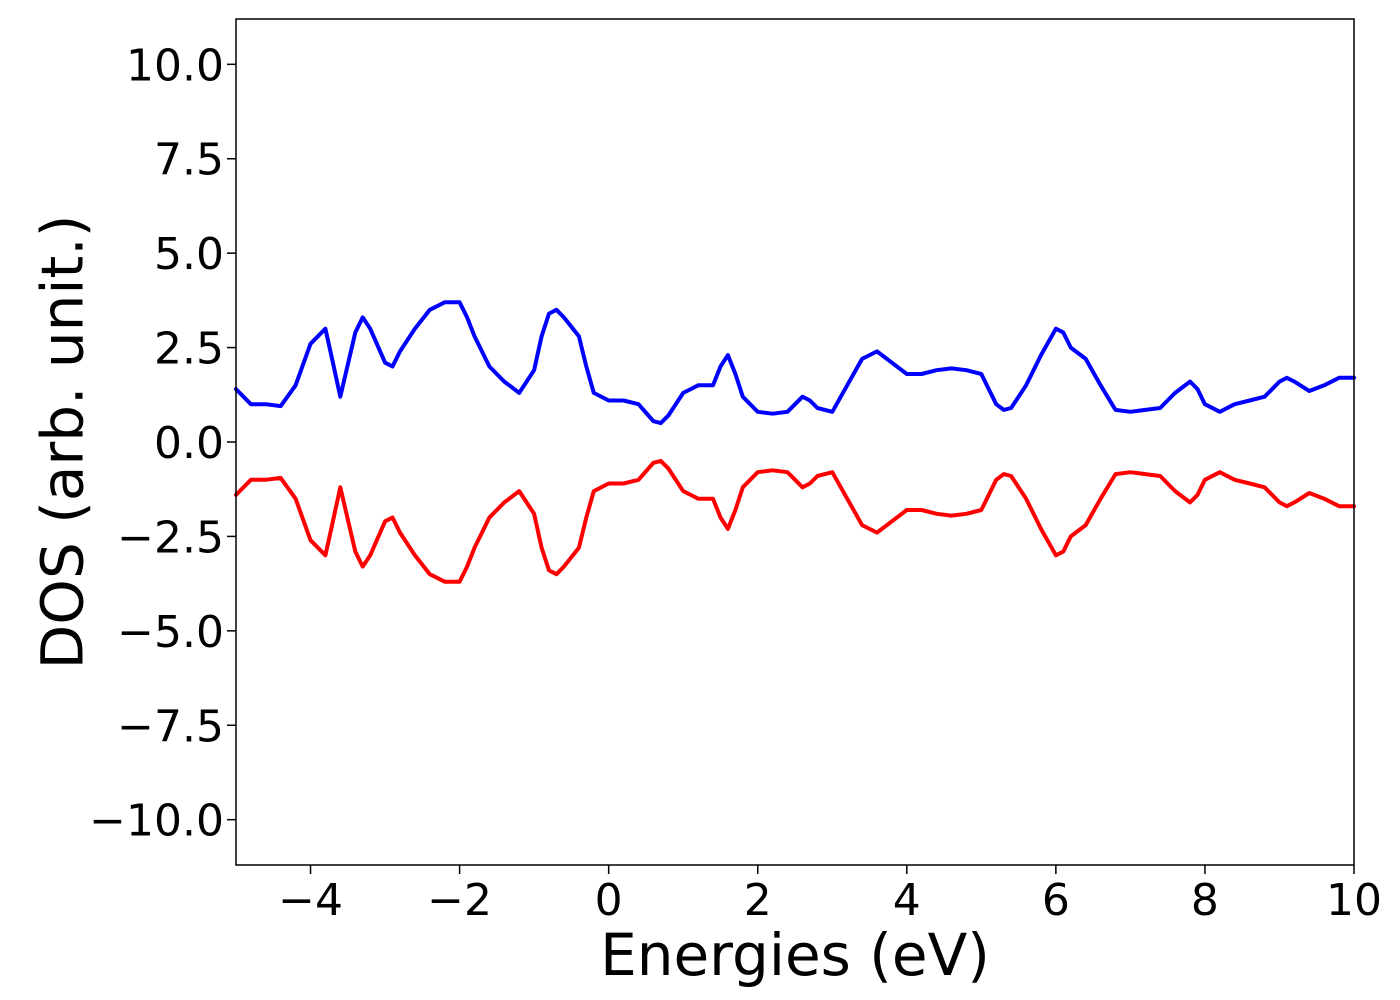 The height and width of the screenshot is (1000, 1400). What do you see at coordinates (907, 900) in the screenshot?
I see `x-tick-label: 4` at bounding box center [907, 900].